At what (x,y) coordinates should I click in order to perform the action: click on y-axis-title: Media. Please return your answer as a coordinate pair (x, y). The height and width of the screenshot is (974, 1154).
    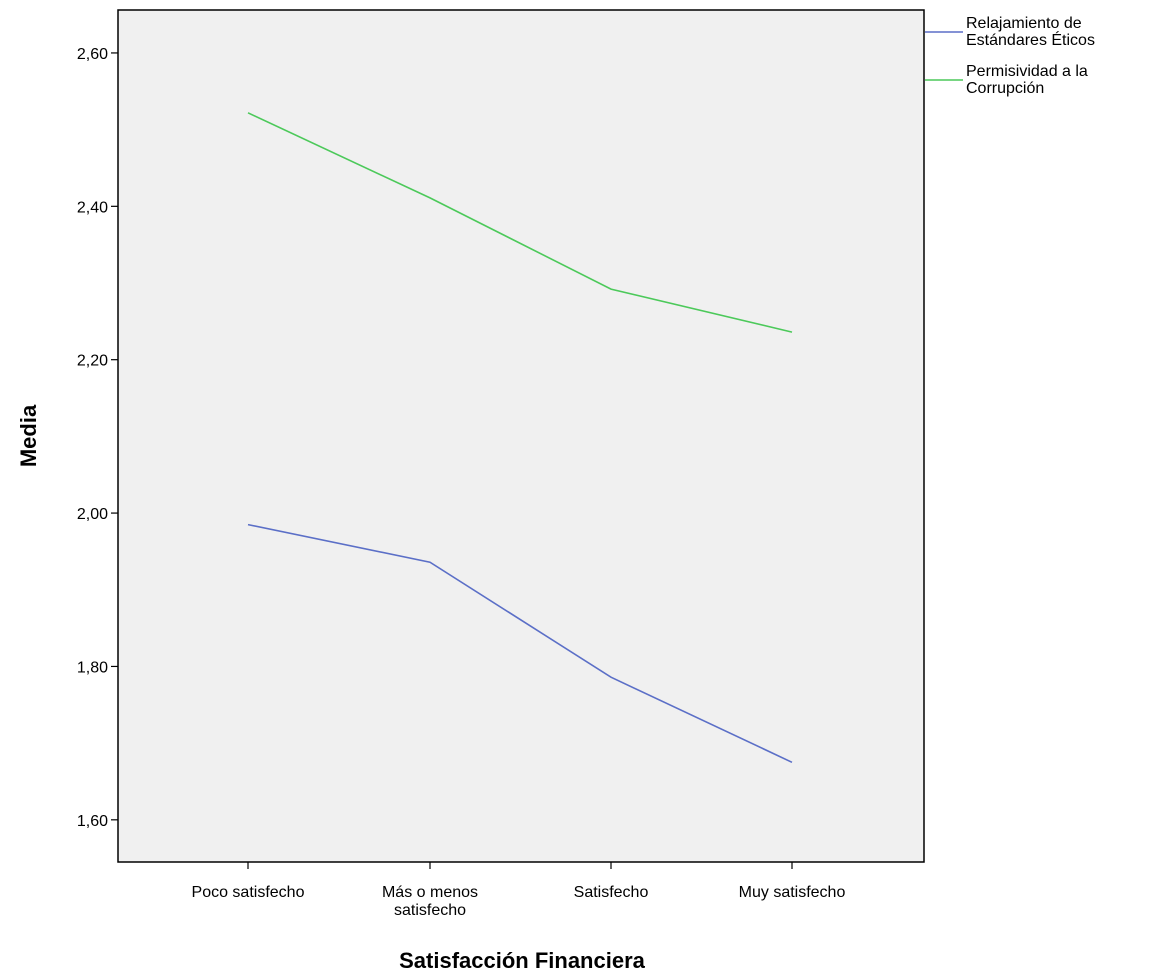
    Looking at the image, I should click on (28, 435).